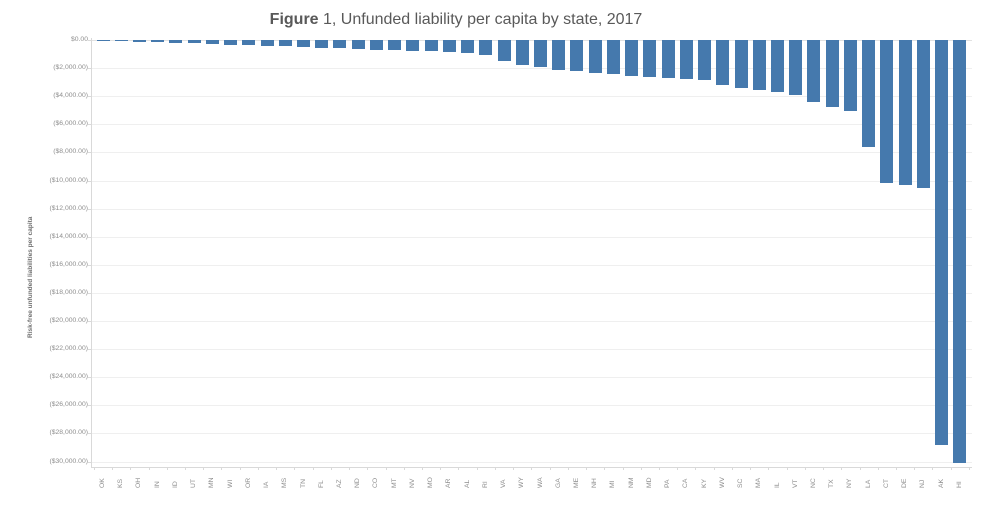  What do you see at coordinates (467, 483) in the screenshot?
I see `x-axis-tick-label-al: AL` at bounding box center [467, 483].